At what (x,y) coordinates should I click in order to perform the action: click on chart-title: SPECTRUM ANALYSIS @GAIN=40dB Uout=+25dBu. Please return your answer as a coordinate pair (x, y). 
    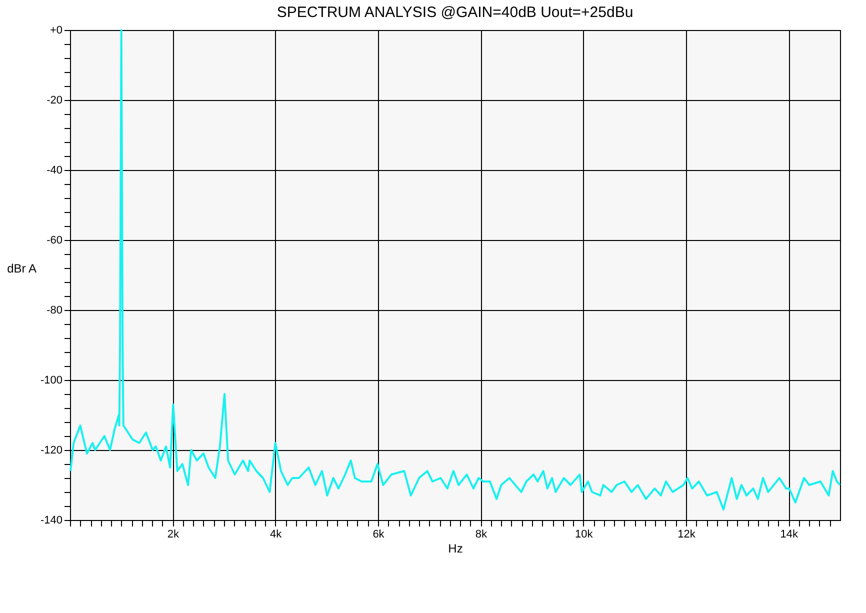
    Looking at the image, I should click on (455, 12).